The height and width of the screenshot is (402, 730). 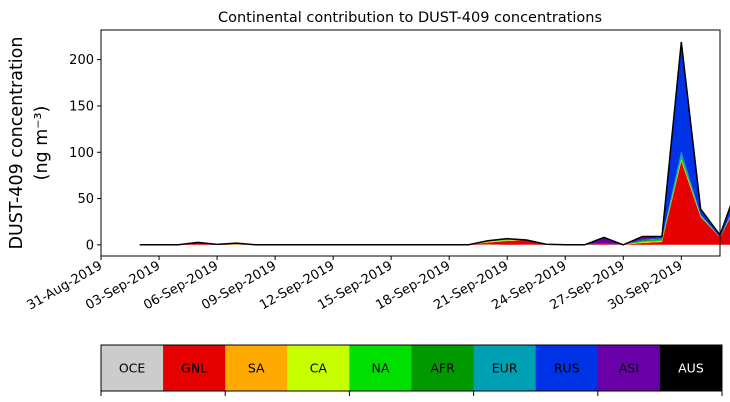 I want to click on legend-label-eur: EUR, so click(x=505, y=368).